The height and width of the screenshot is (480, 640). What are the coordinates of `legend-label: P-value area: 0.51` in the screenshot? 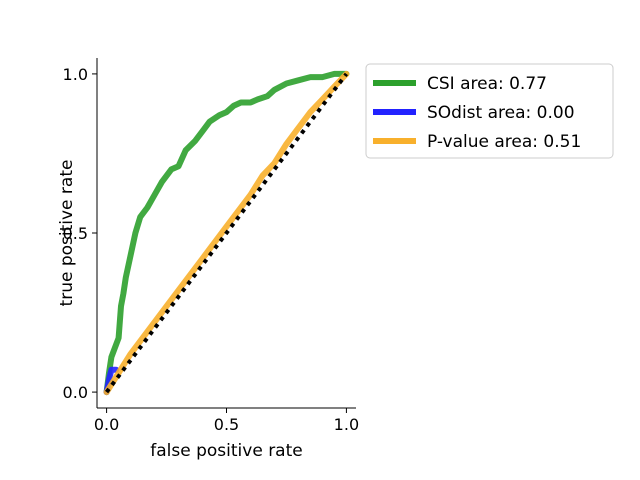 It's located at (504, 142).